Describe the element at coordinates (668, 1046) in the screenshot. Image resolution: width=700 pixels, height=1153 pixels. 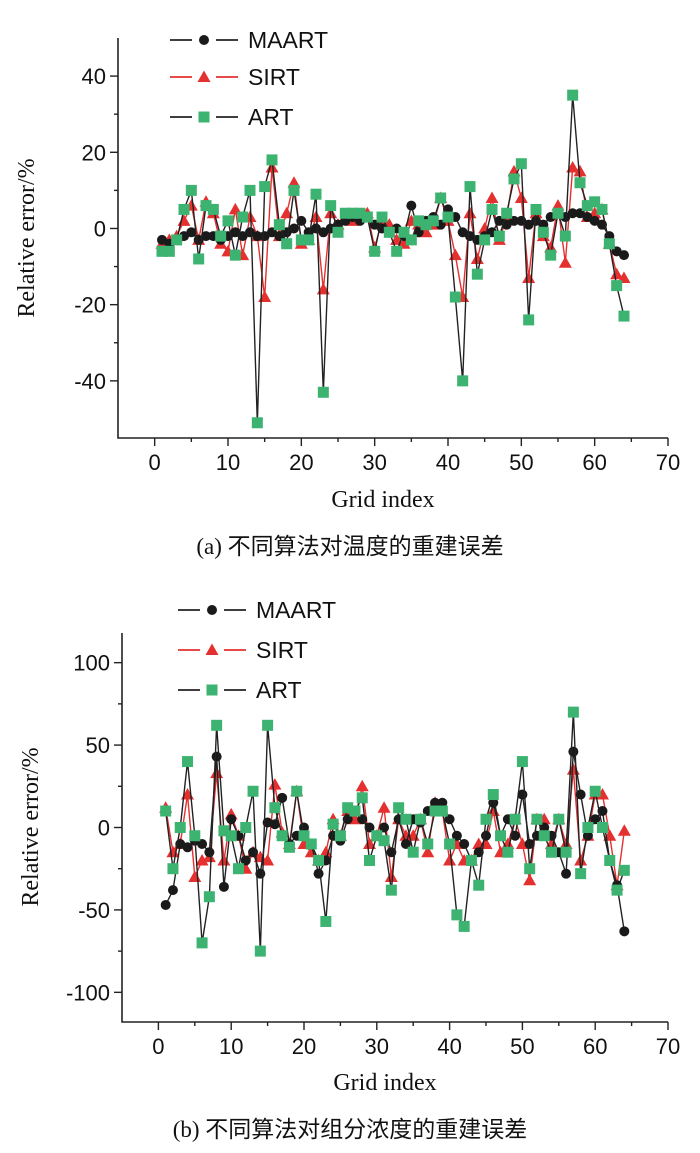
I see `x-tick-label: 70` at that location.